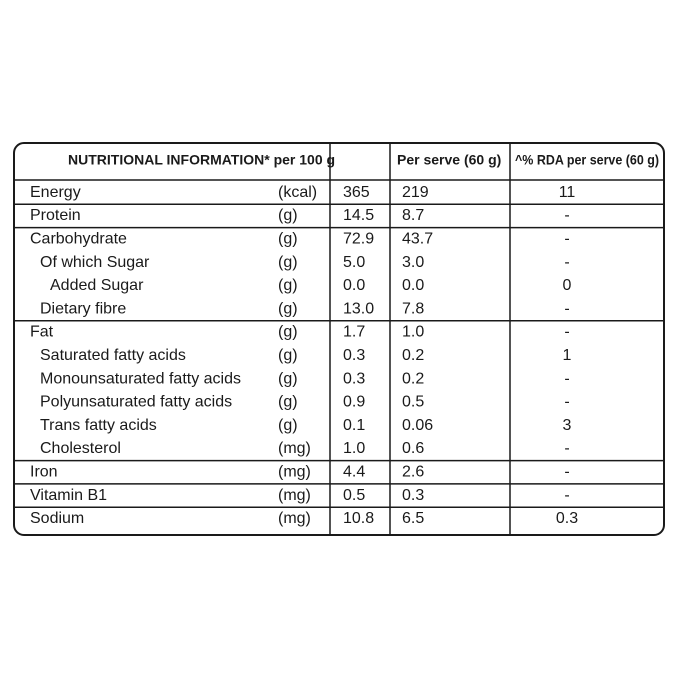  Describe the element at coordinates (113, 355) in the screenshot. I see `nutrient-name: Saturated fatty acids` at that location.